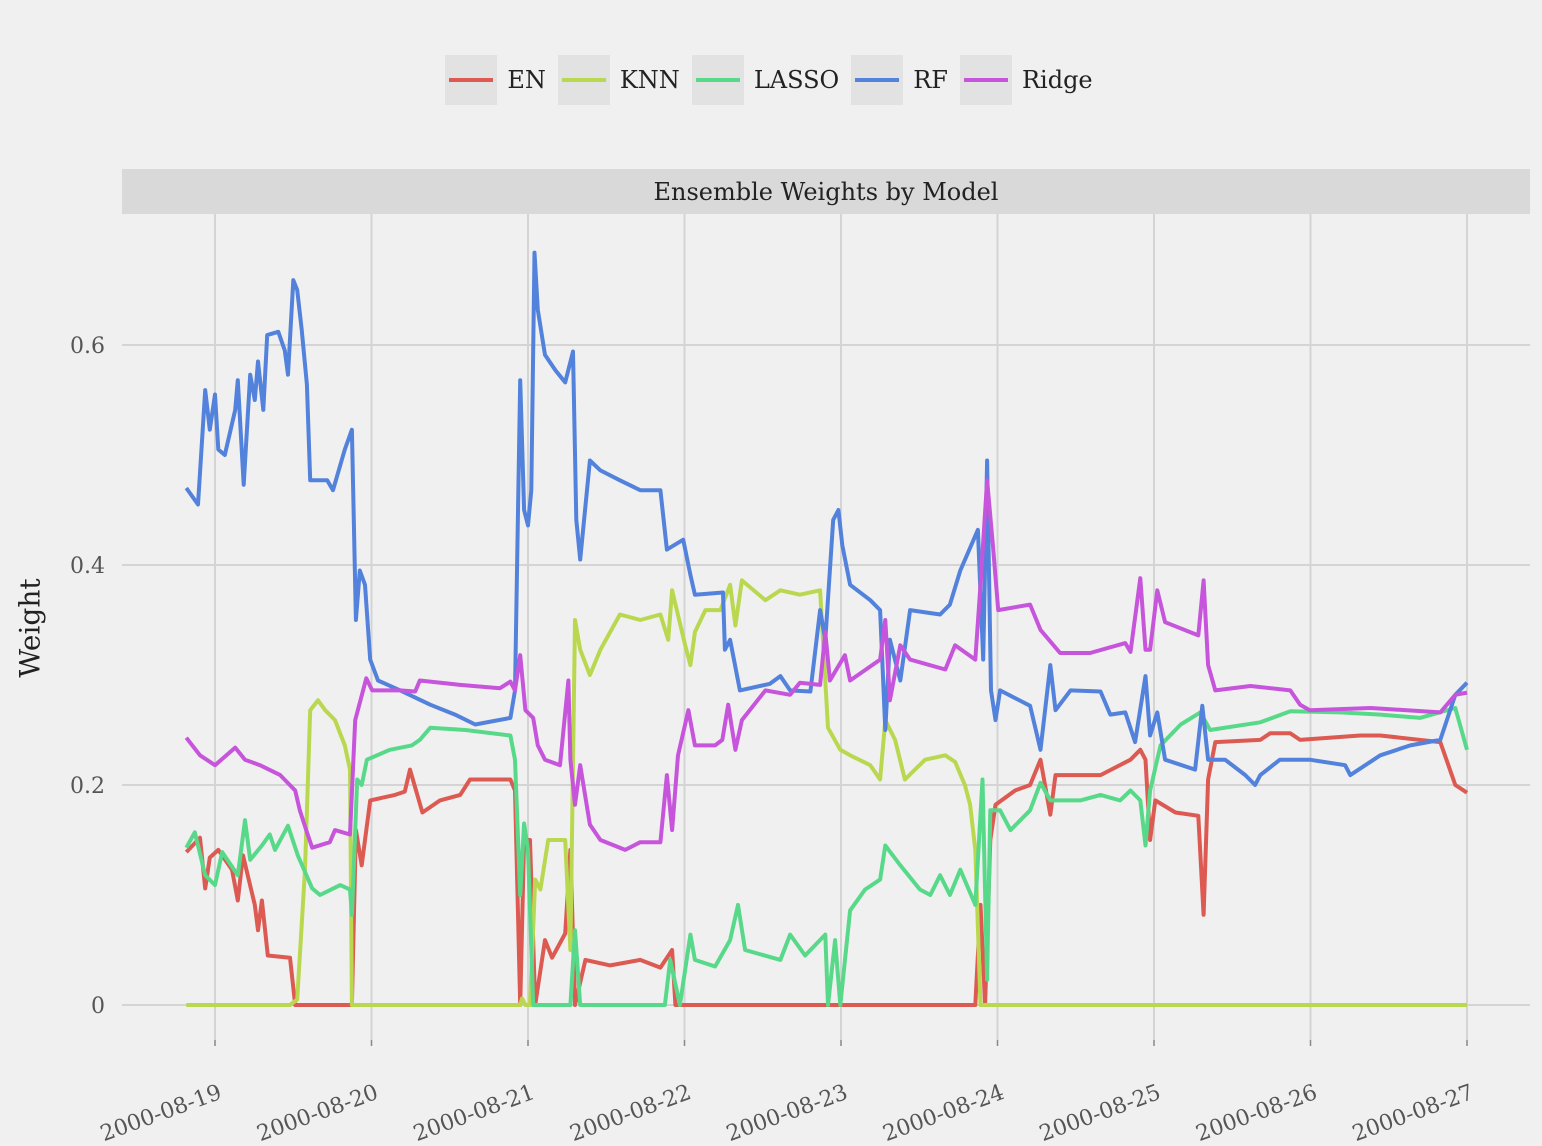  Describe the element at coordinates (1100, 1113) in the screenshot. I see `x-tick-label: 2000-08-25` at that location.